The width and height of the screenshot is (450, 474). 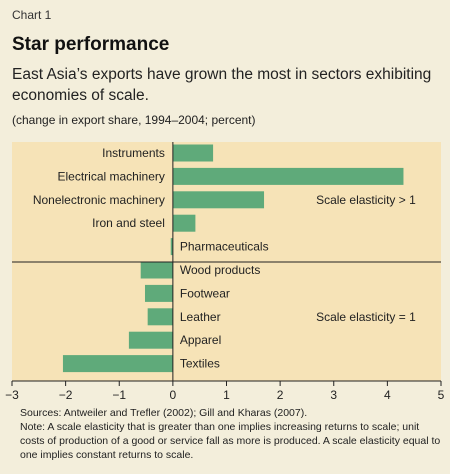 I want to click on x-tick-label: 4, so click(x=387, y=395).